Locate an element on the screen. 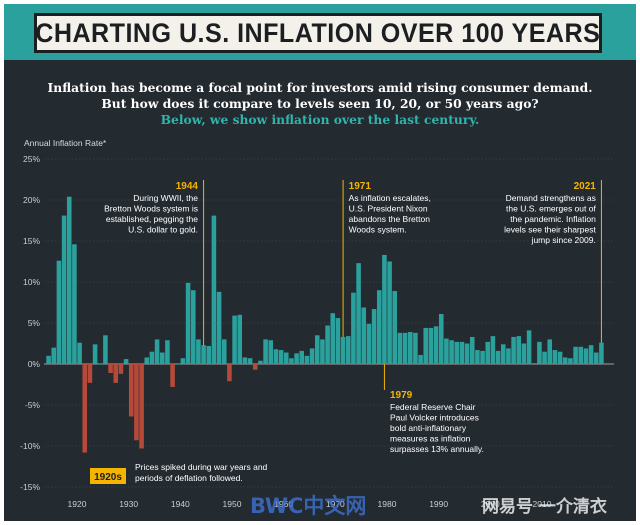  y-tick-label: -10% is located at coordinates (30, 446).